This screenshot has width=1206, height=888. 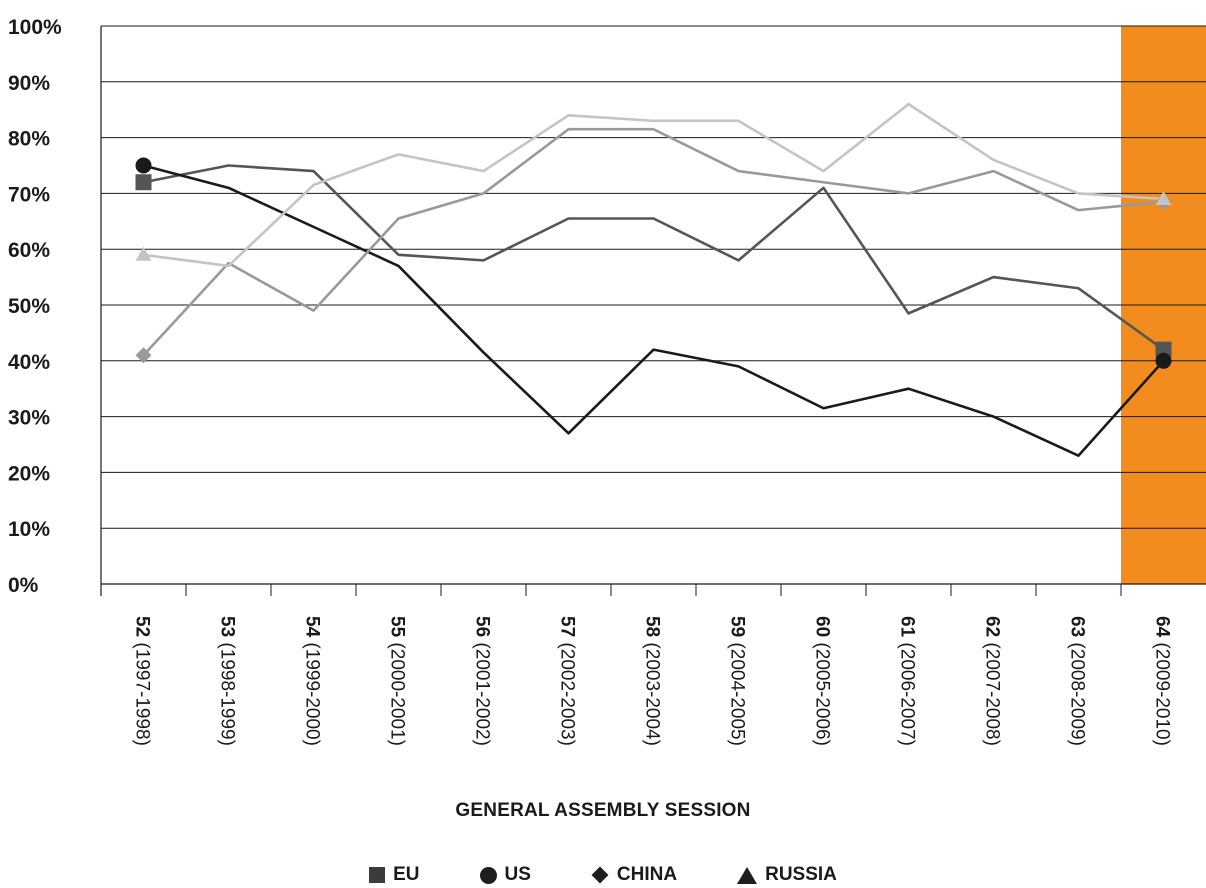 What do you see at coordinates (1162, 681) in the screenshot?
I see `x-tick-label: 64 (2009-2010)` at bounding box center [1162, 681].